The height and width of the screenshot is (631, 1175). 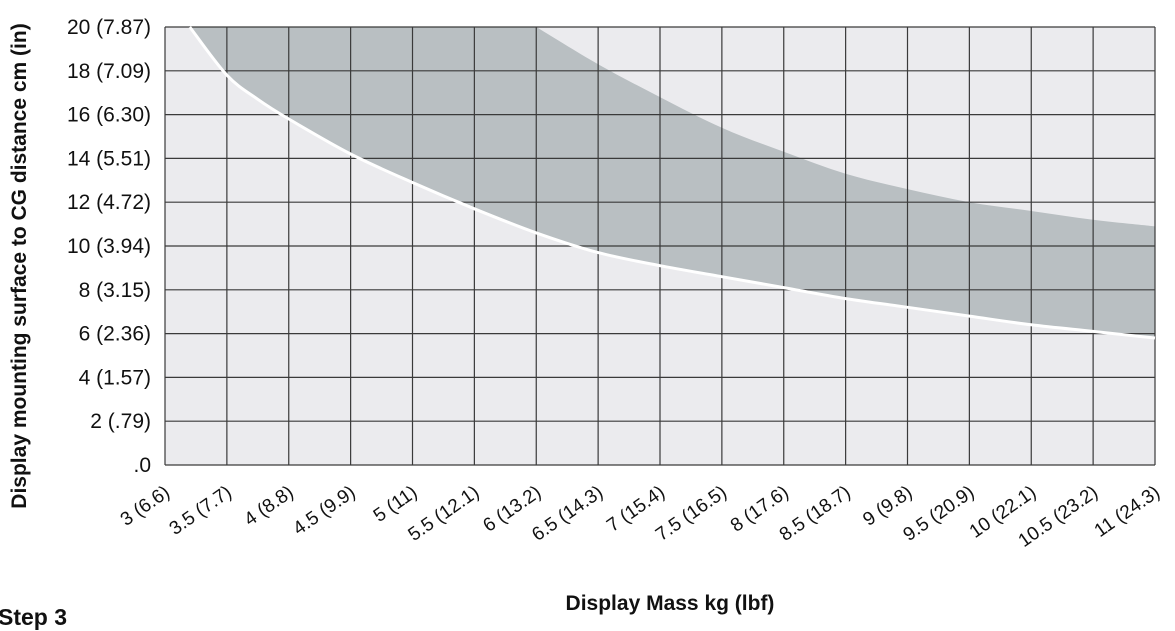 I want to click on x-axis-label: Display Mass kg (lbf), so click(x=670, y=603).